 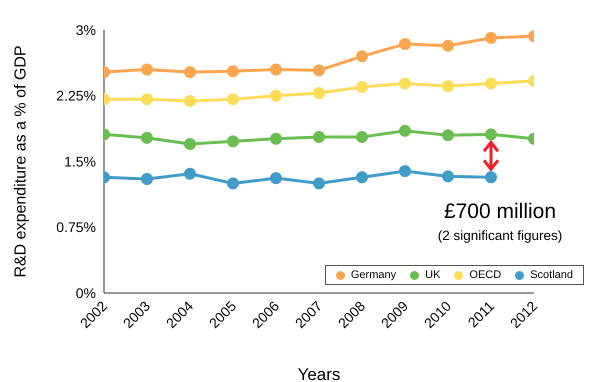 I want to click on annotation: (2 significant figures), so click(x=500, y=235).